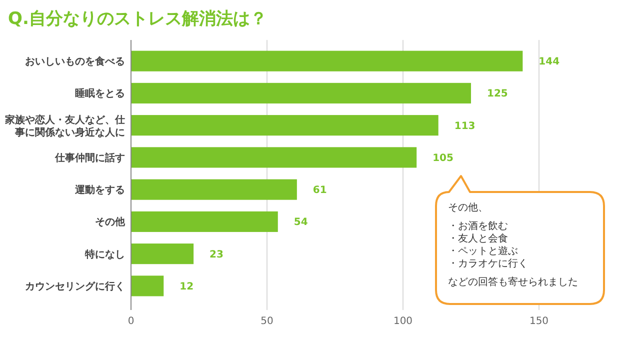  What do you see at coordinates (75, 62) in the screenshot?
I see `y-tick-label: おいしいものを食べる` at bounding box center [75, 62].